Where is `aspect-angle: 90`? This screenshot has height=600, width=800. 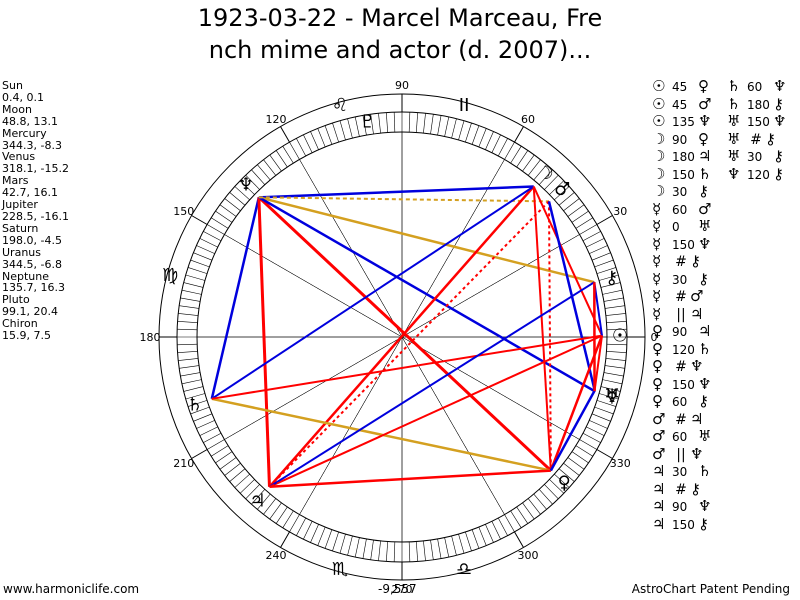
aspect-angle: 90 is located at coordinates (680, 332).